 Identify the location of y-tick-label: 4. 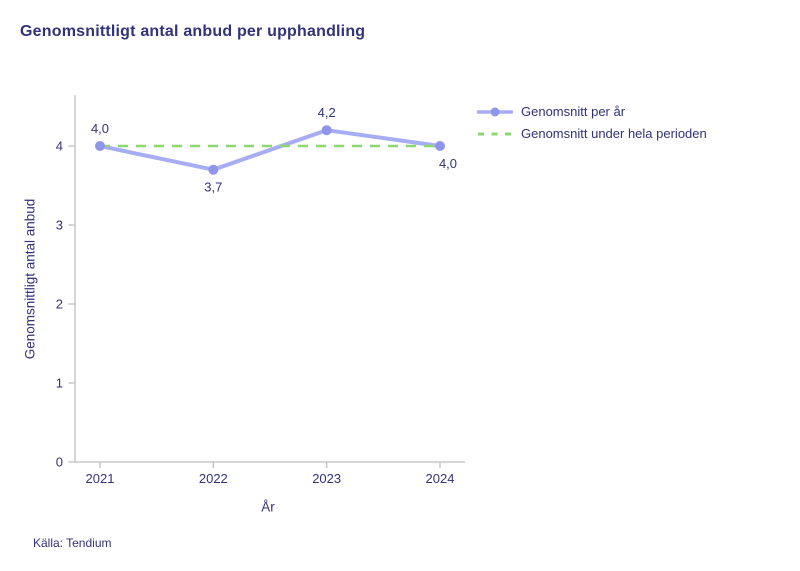
(59, 146).